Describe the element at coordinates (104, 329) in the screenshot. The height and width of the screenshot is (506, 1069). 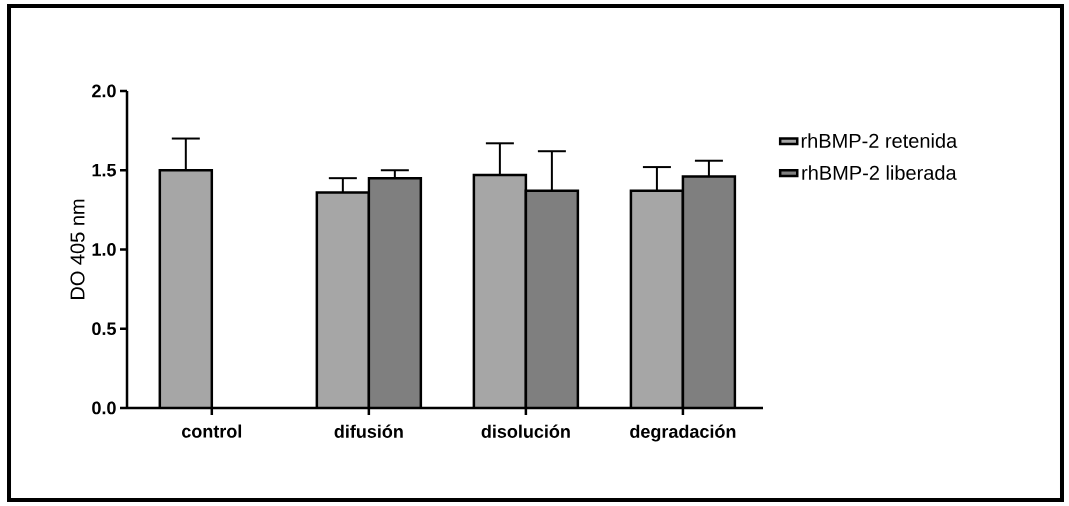
I see `y-tick-label: 0.5` at that location.